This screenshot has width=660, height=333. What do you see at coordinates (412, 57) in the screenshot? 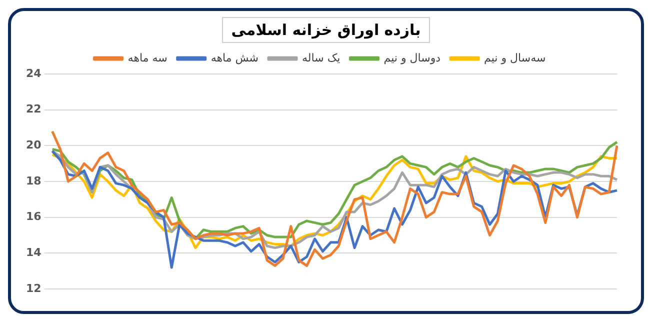
I see `legend-label: دوسال و نیم` at bounding box center [412, 57].